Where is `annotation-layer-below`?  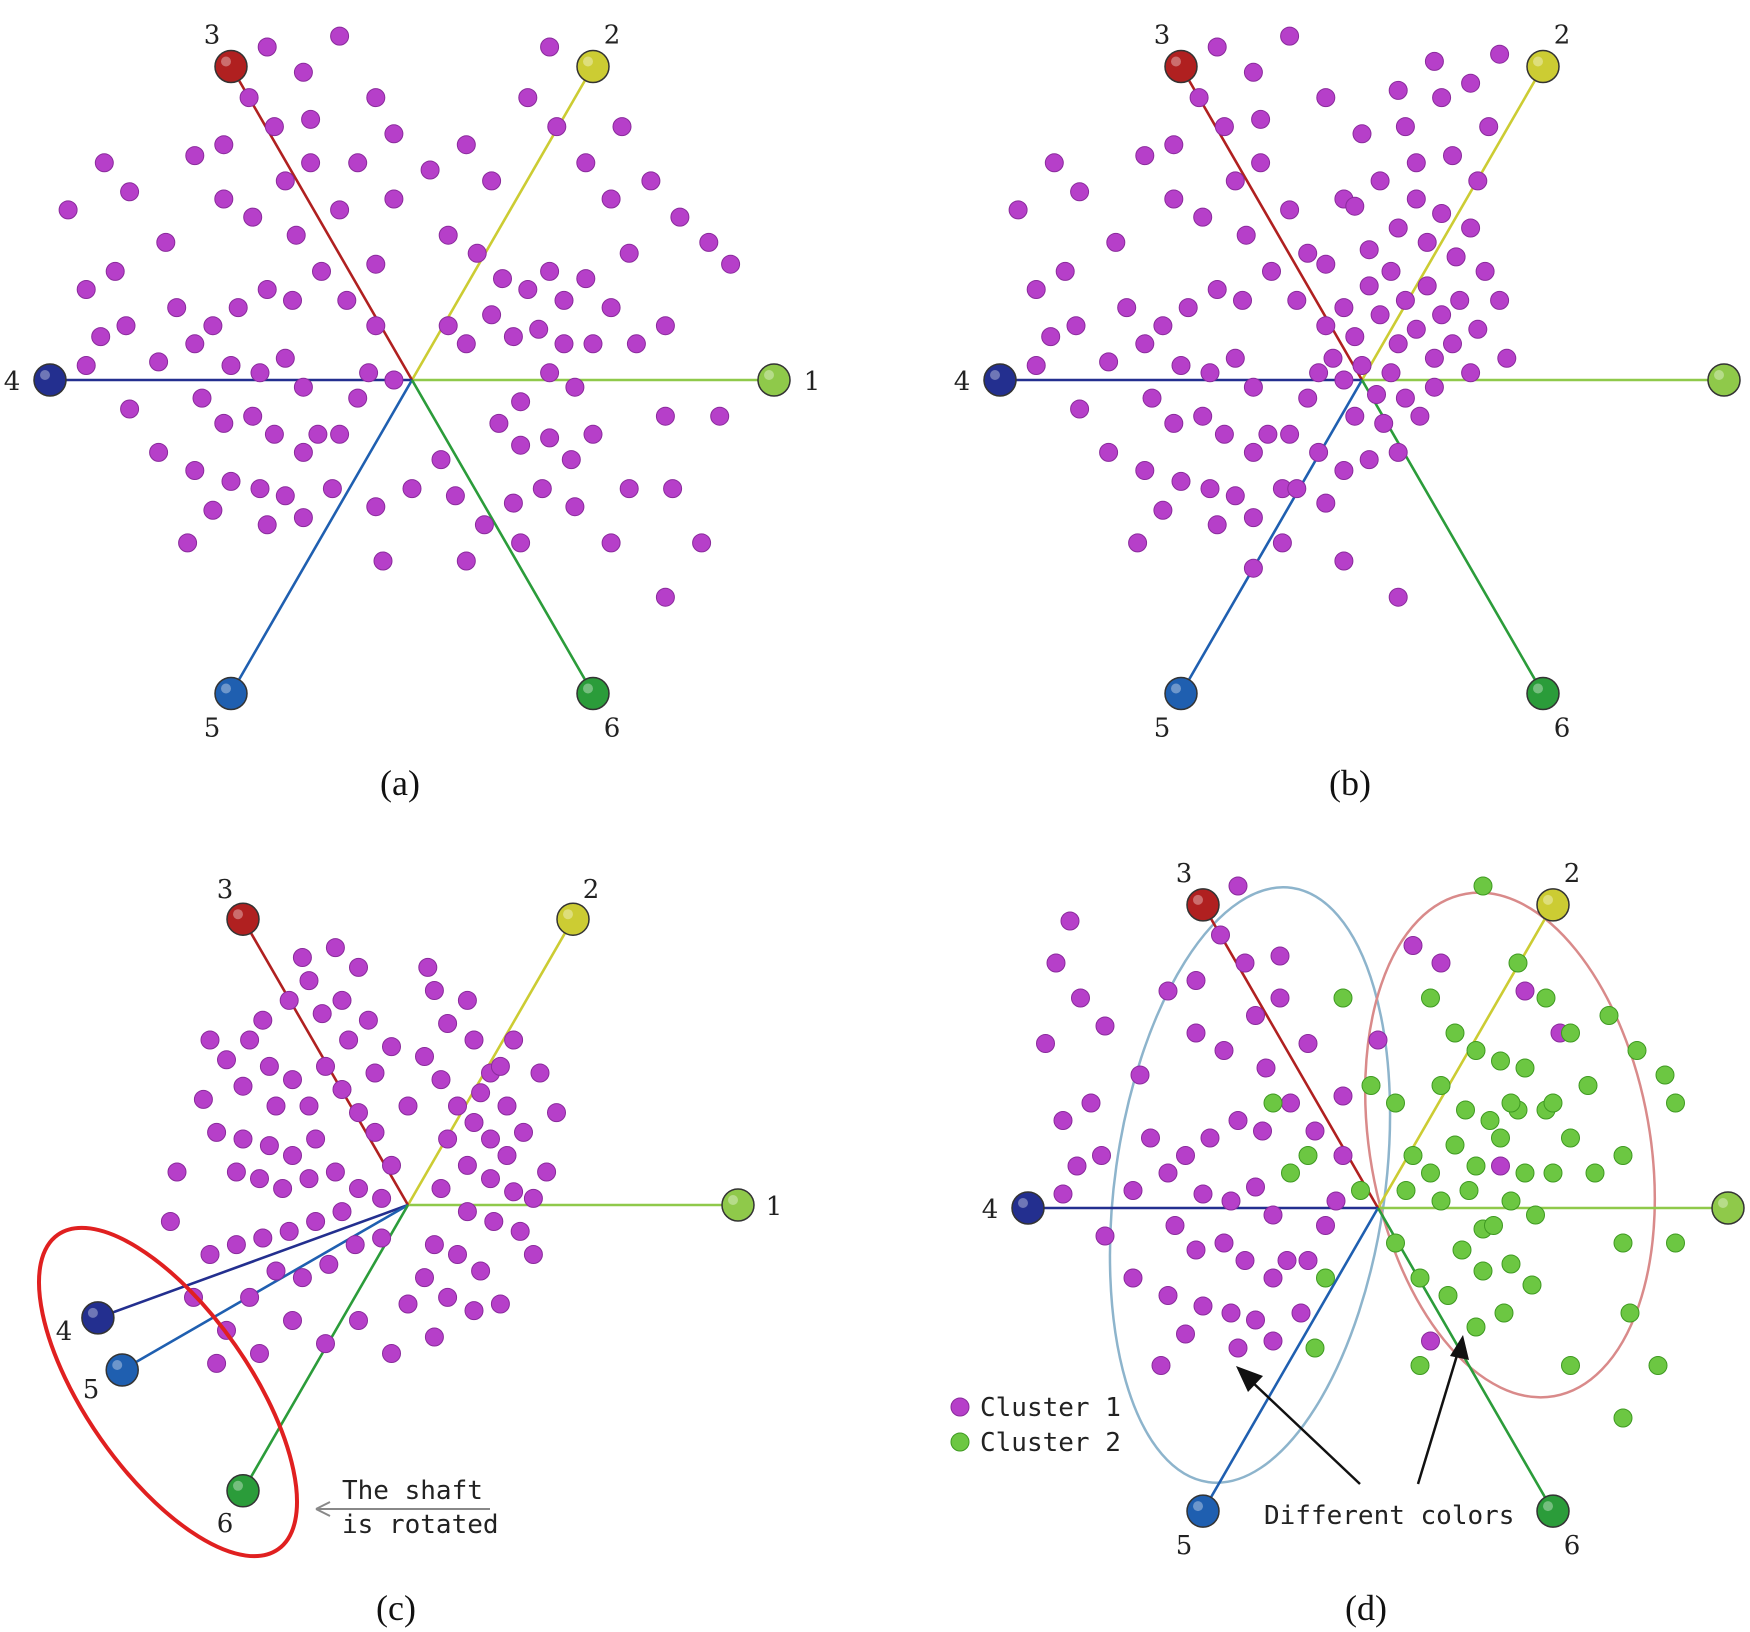
annotation-layer-below is located at coordinates (1382, 1185).